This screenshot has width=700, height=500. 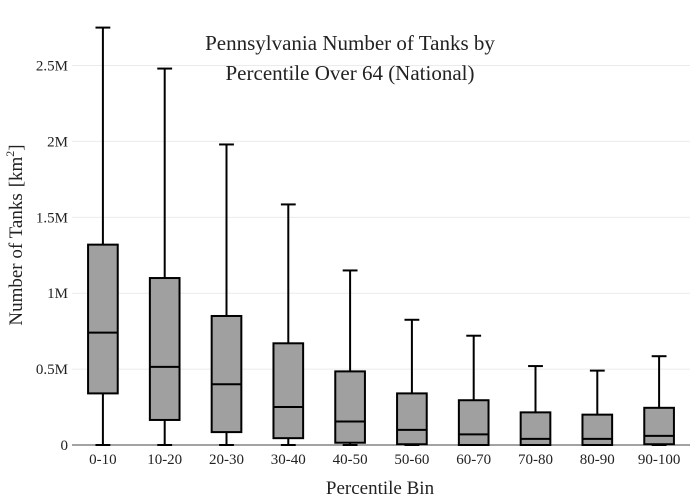 I want to click on x-tick-label: 90-100, so click(x=659, y=460).